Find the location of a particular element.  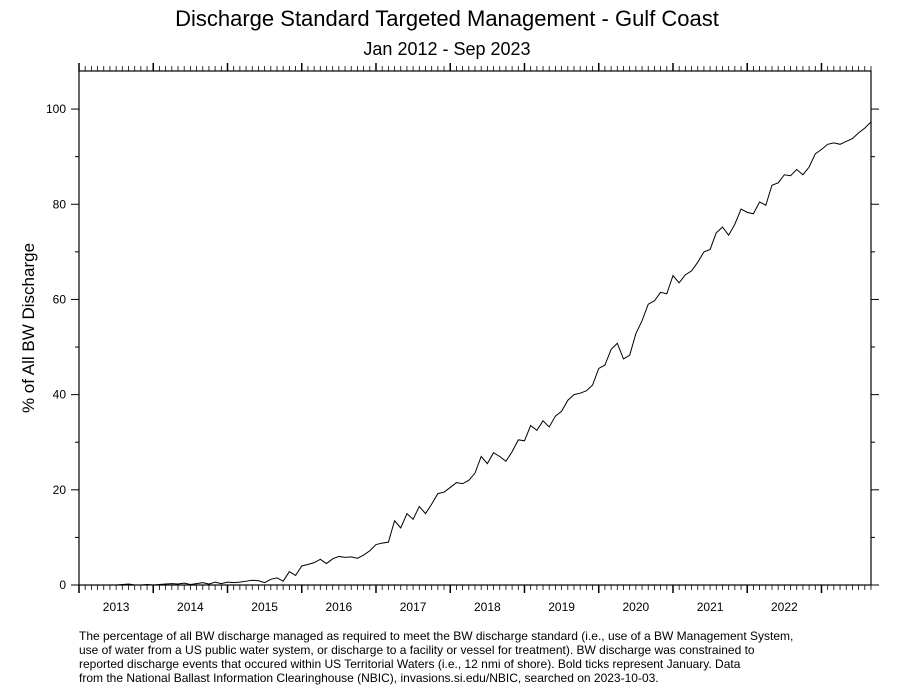

y-tick-label: 0 is located at coordinates (62, 585).